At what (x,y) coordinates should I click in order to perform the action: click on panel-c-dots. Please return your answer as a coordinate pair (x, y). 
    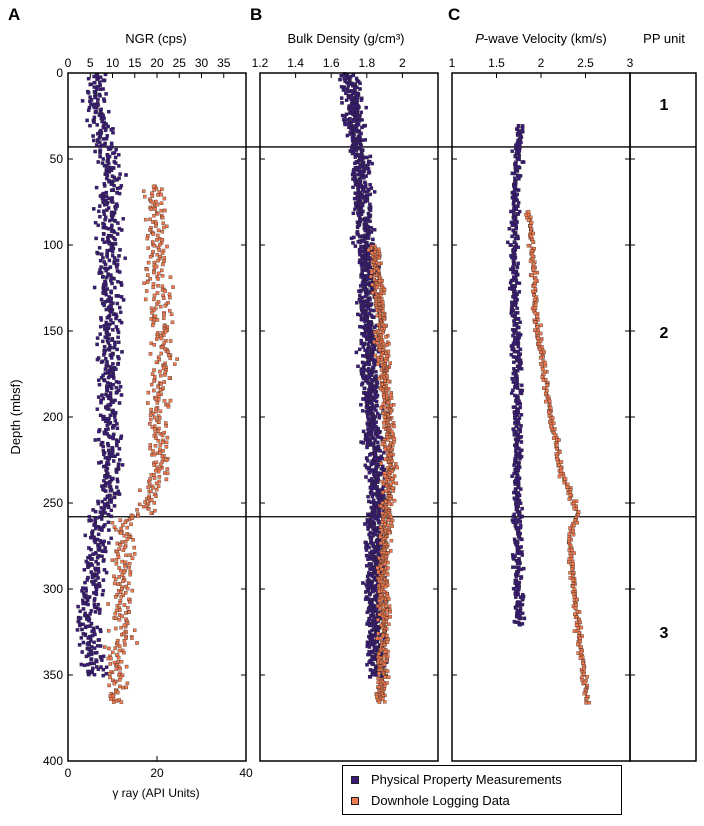
    Looking at the image, I should click on (548, 414).